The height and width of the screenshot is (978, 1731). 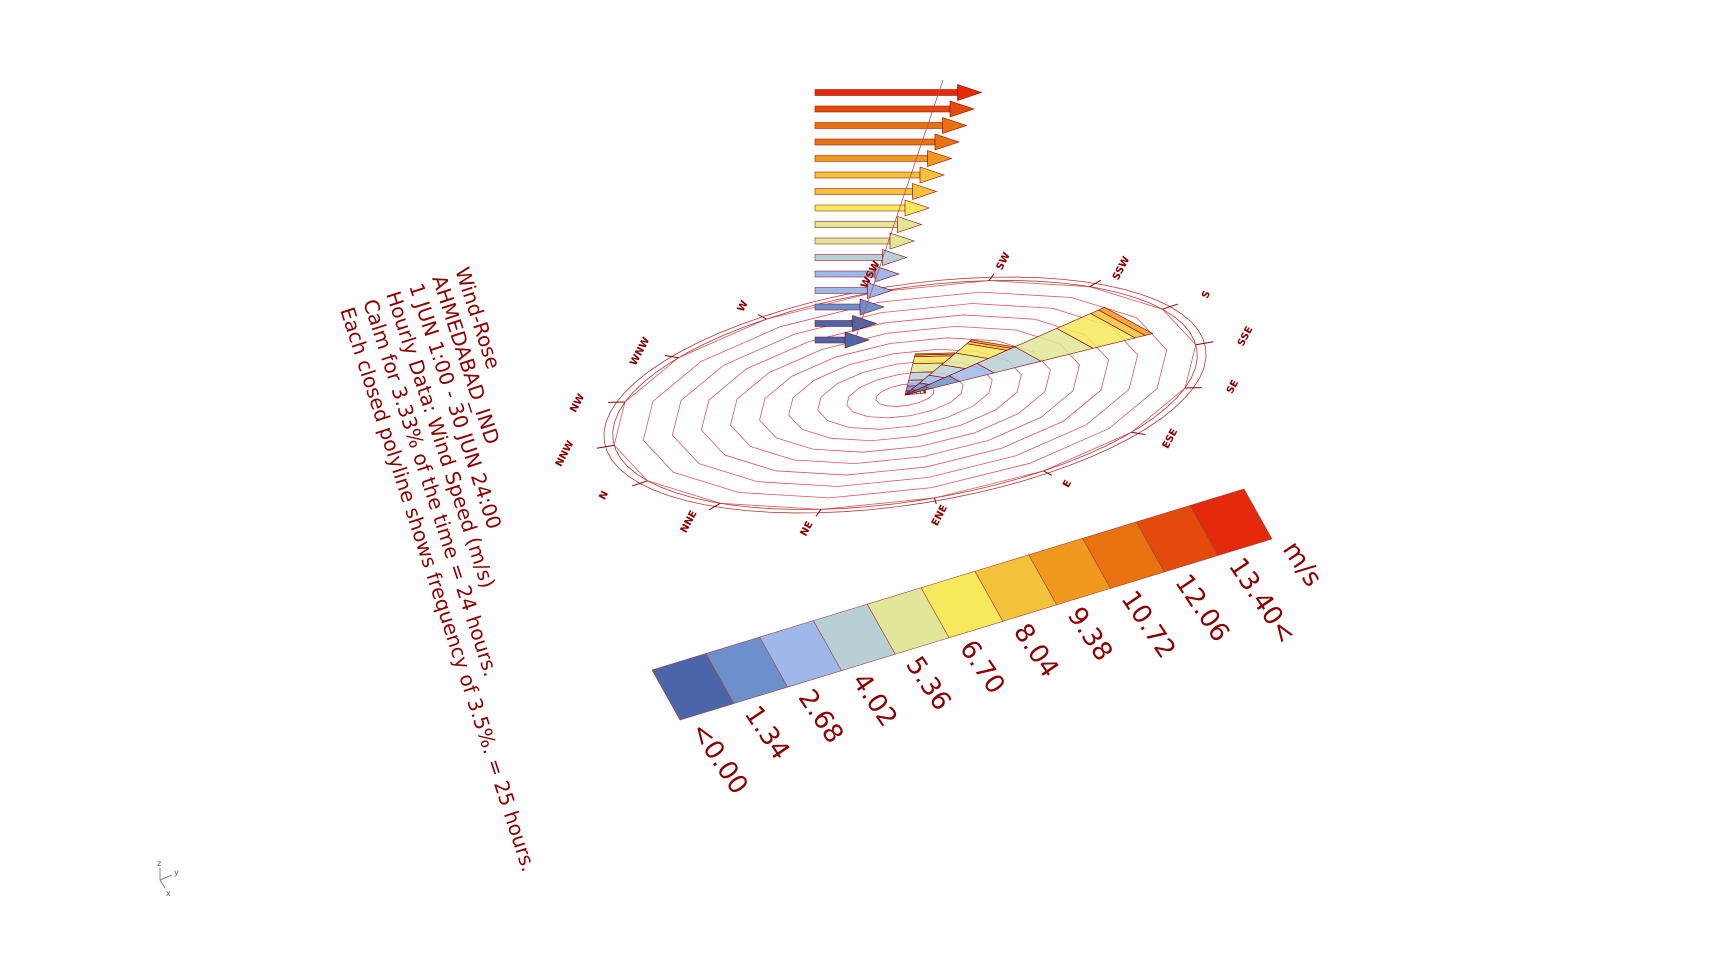 What do you see at coordinates (1029, 351) in the screenshot?
I see `wind-rose-petals` at bounding box center [1029, 351].